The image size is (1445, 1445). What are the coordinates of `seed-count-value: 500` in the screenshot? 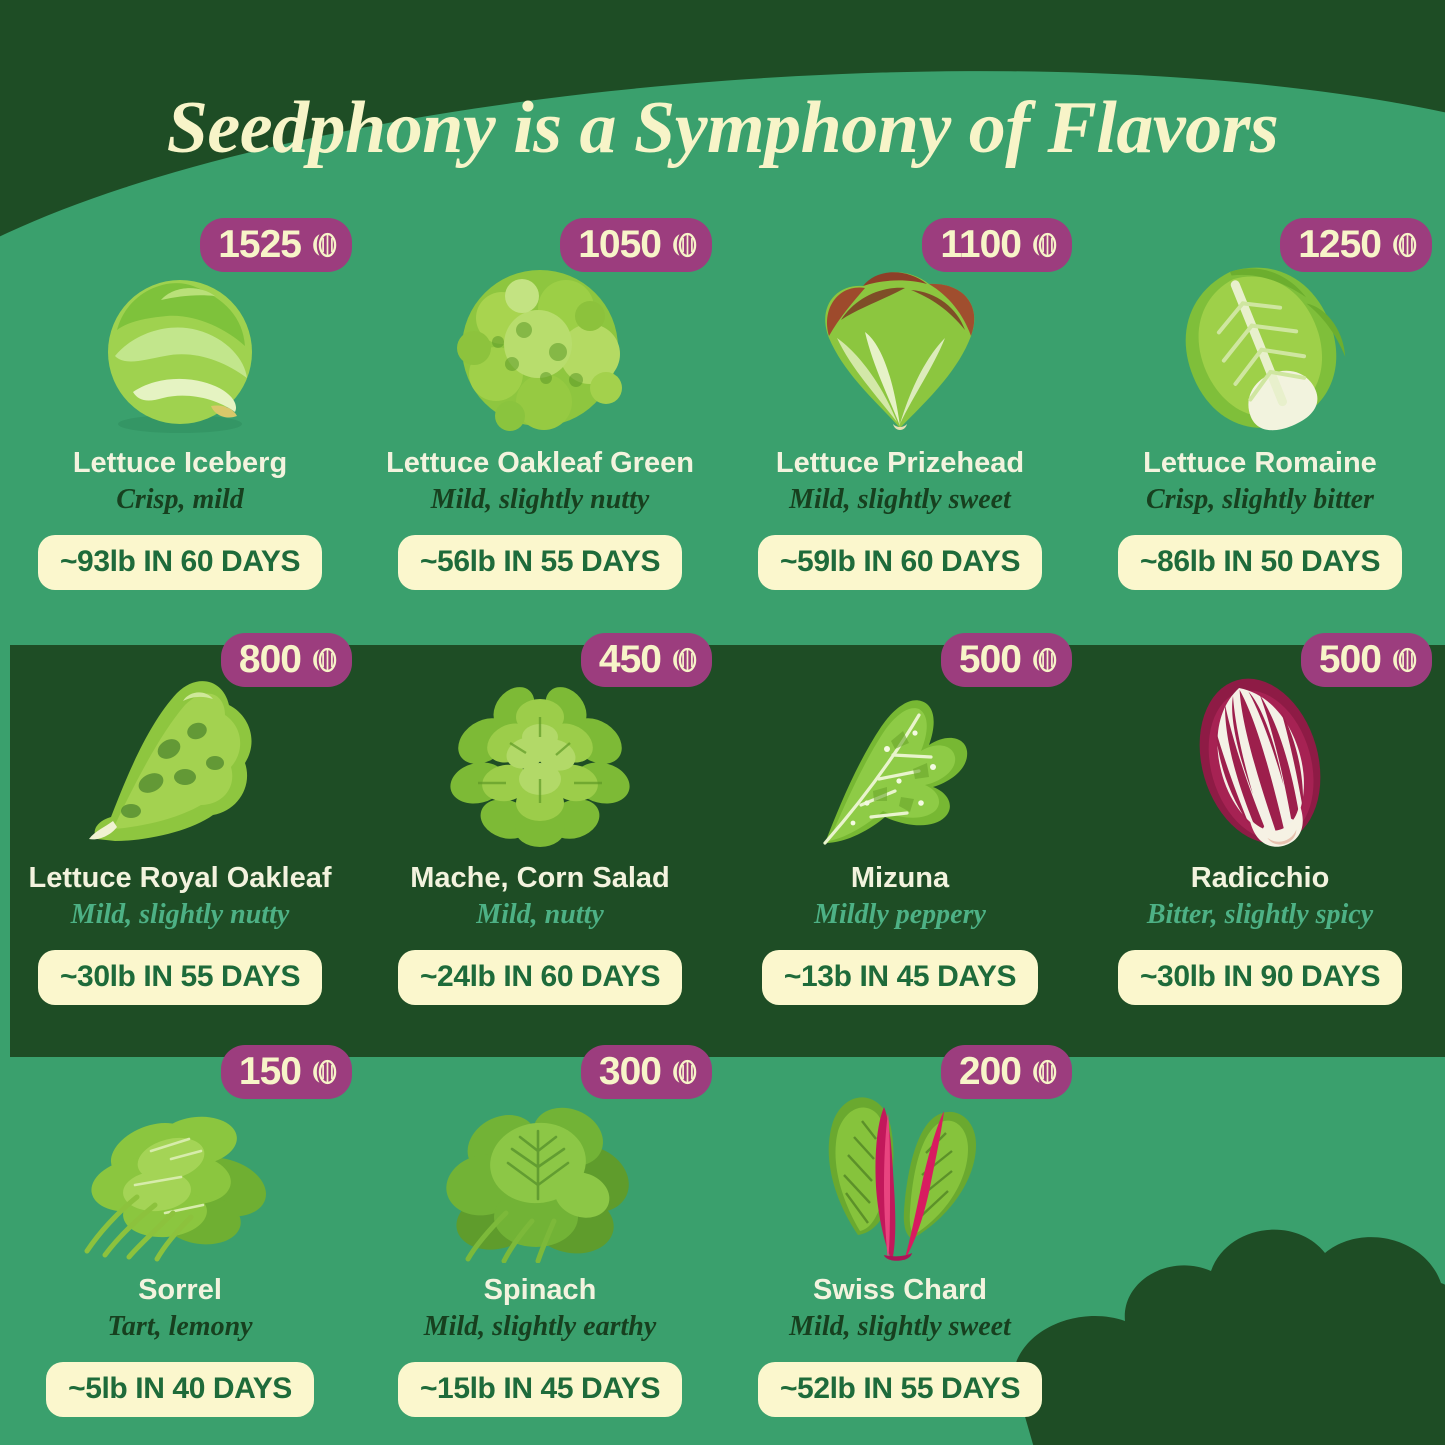 It's located at (1350, 659).